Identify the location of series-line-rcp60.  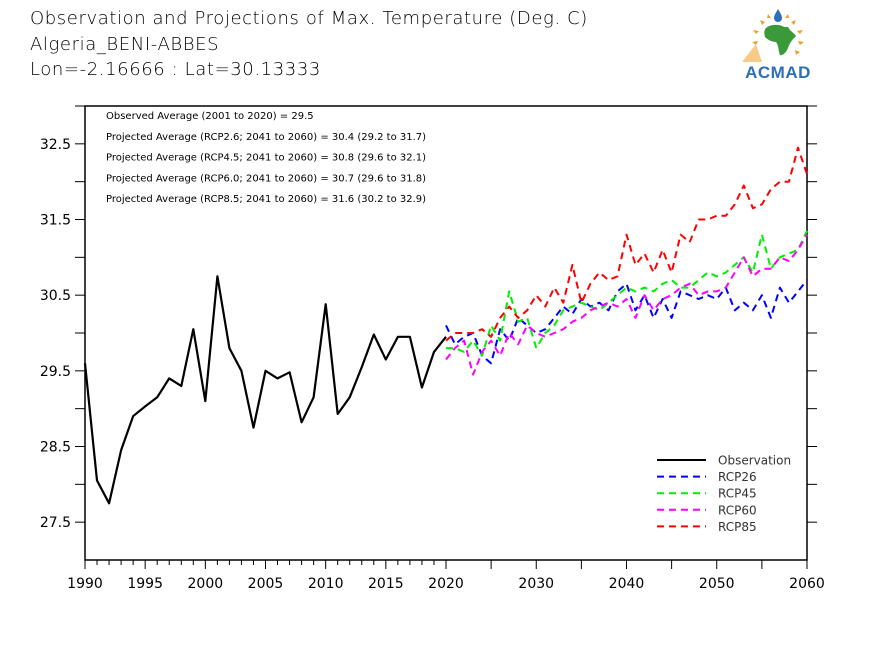
(626, 305).